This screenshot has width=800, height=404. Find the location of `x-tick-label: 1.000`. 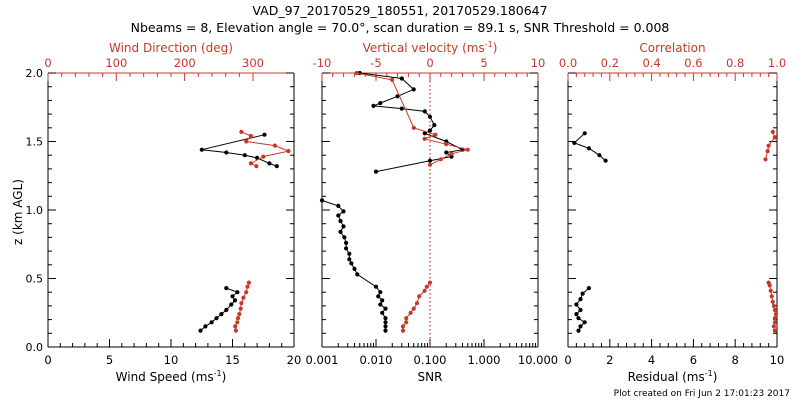

x-tick-label: 1.000 is located at coordinates (484, 360).